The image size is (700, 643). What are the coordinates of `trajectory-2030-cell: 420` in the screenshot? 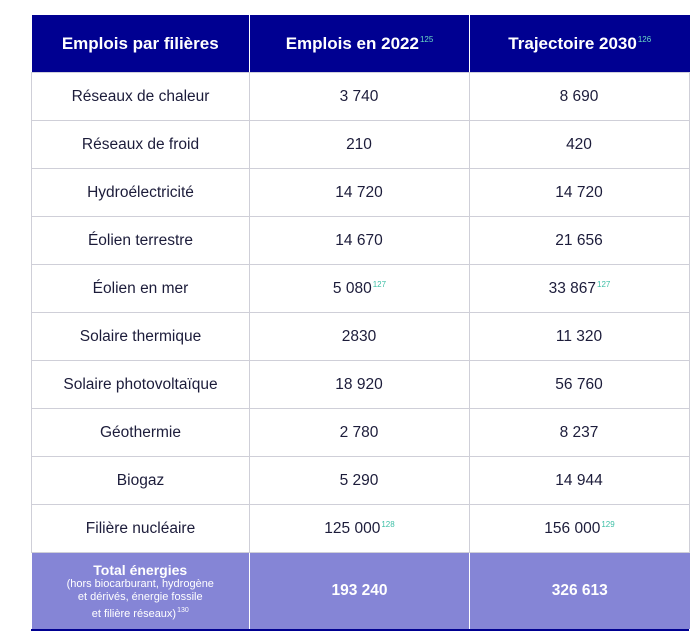 It's located at (579, 144).